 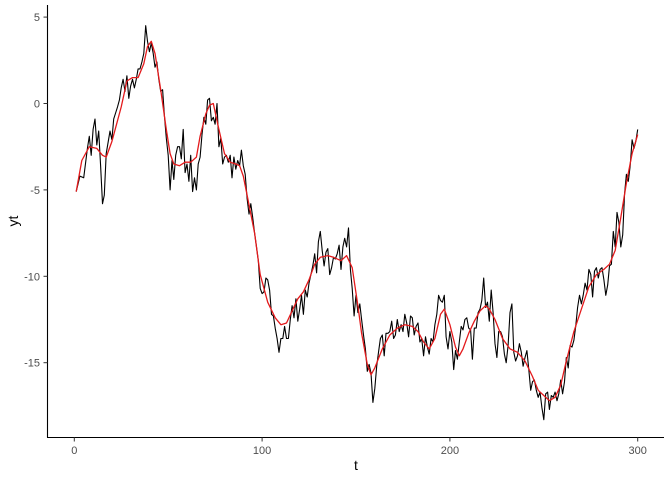 What do you see at coordinates (356, 465) in the screenshot?
I see `x-axis-title: t` at bounding box center [356, 465].